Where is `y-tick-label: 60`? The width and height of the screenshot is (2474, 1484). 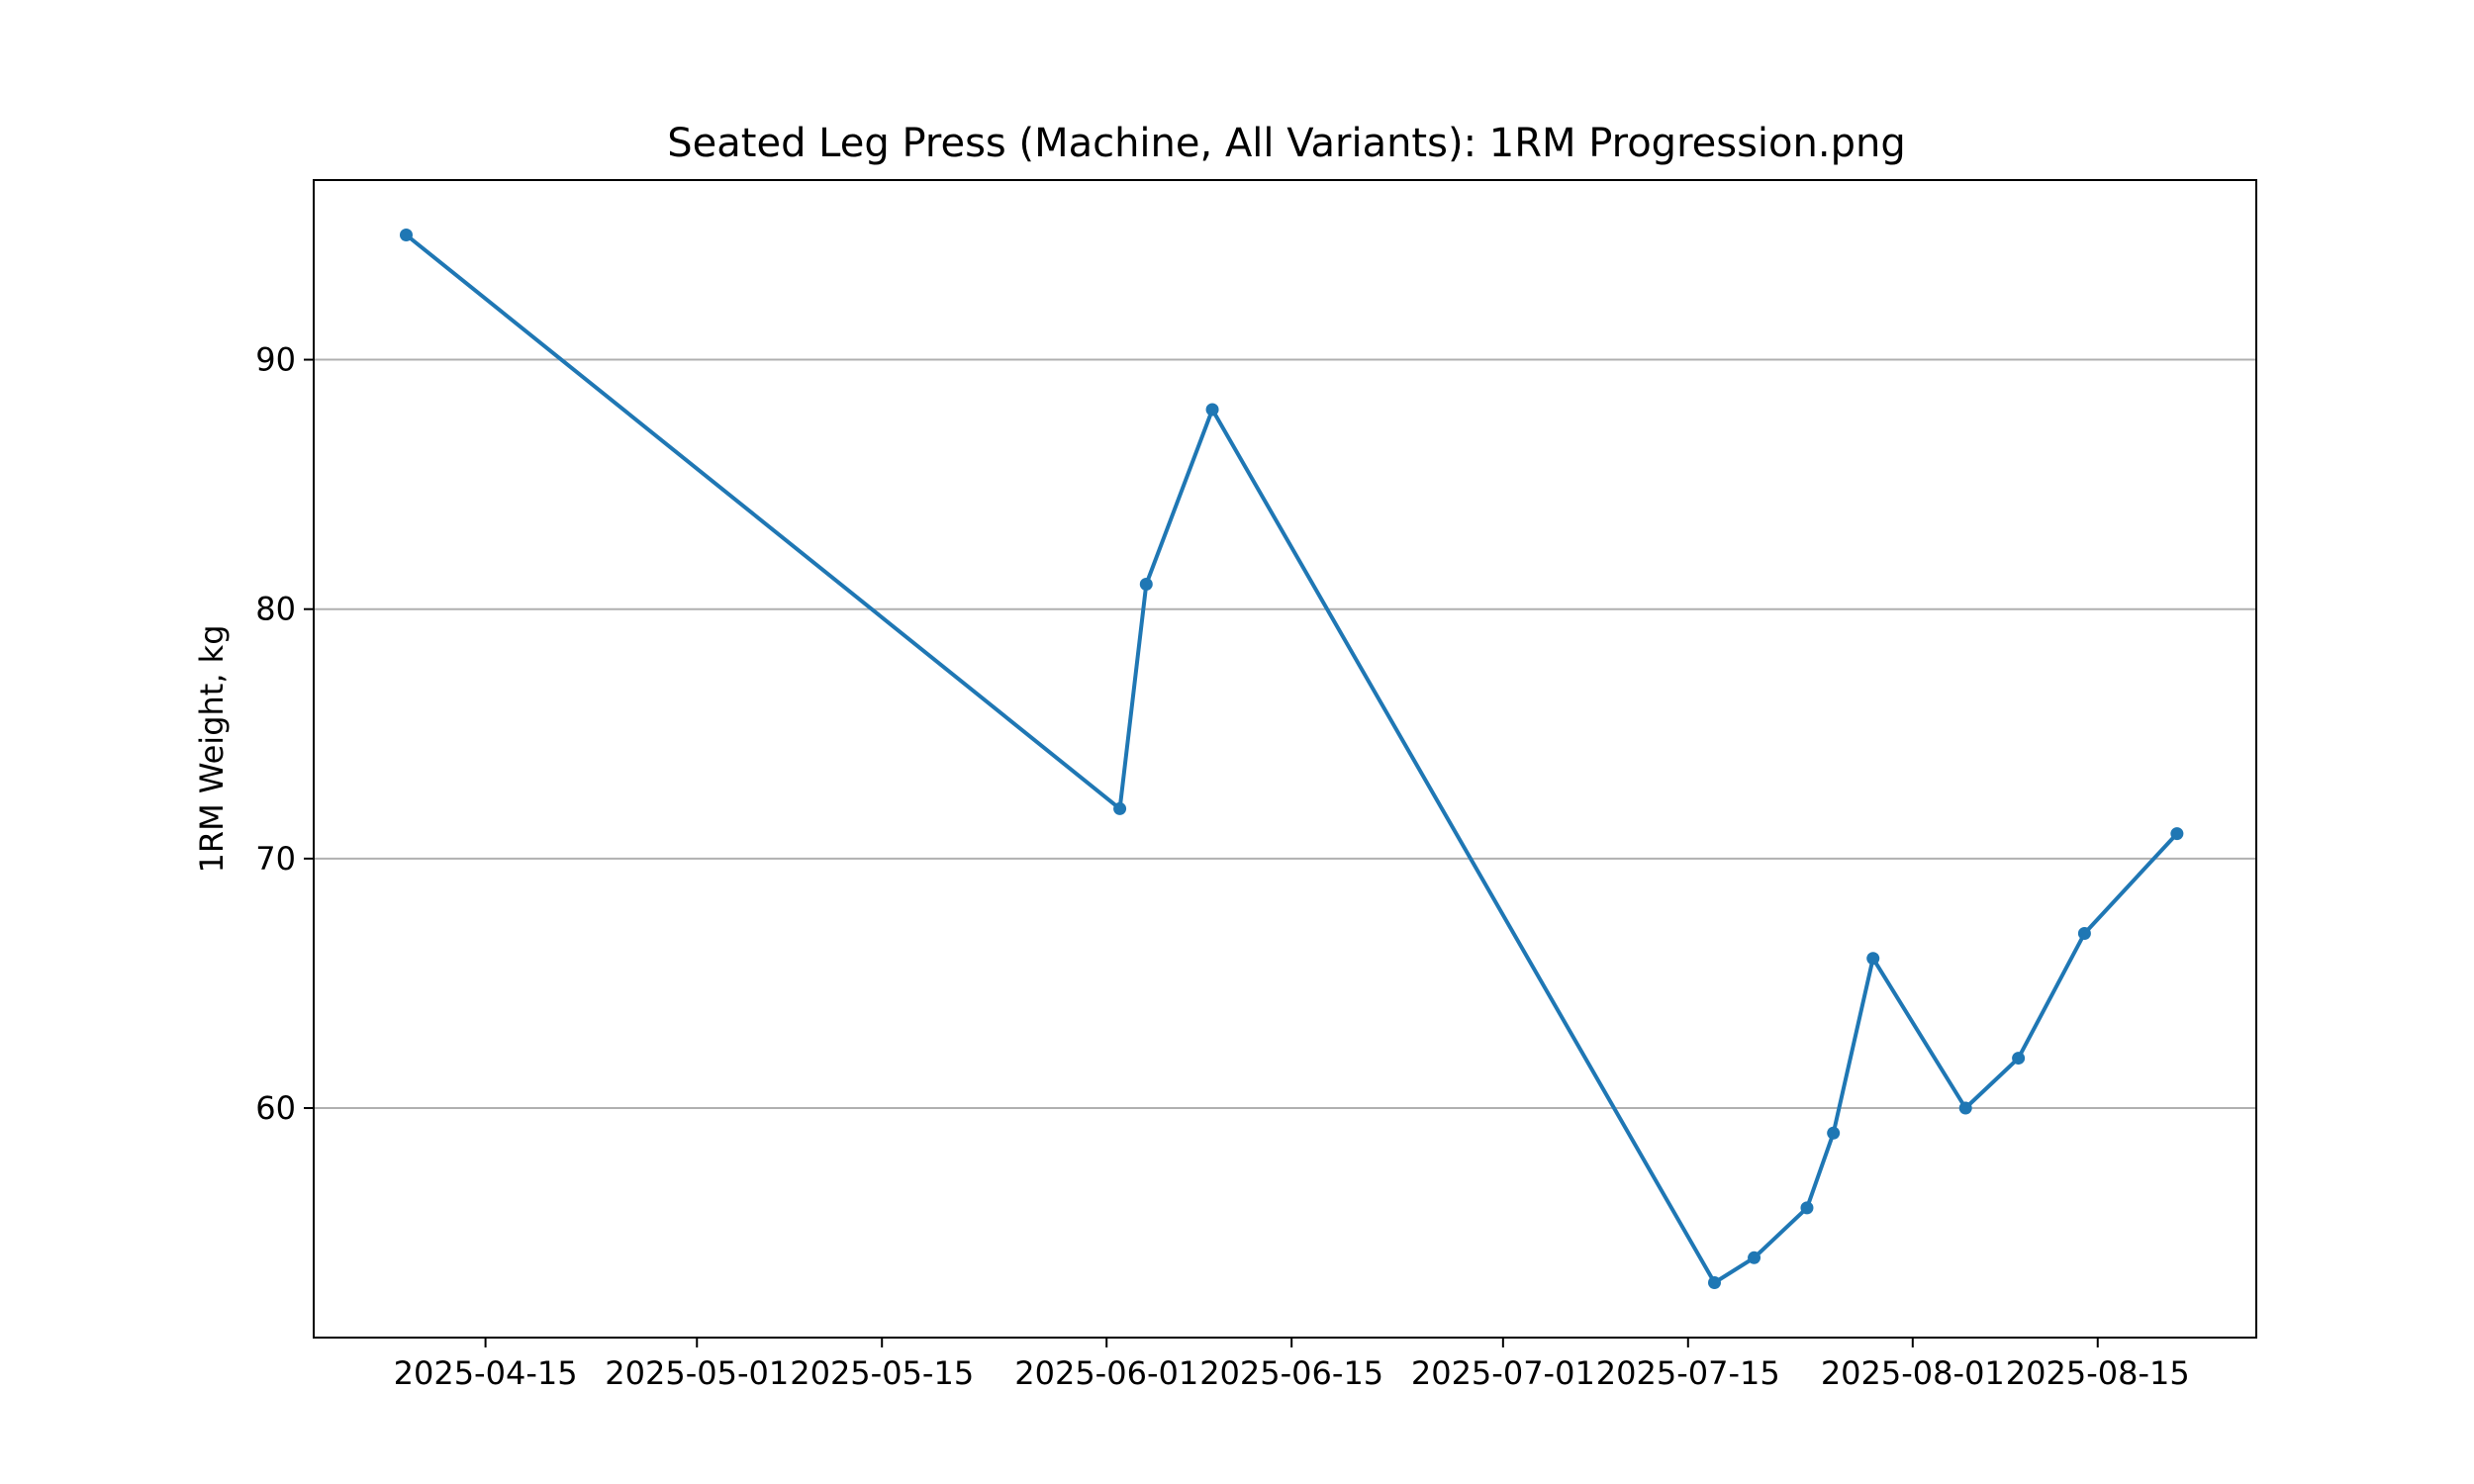
y-tick-label: 60 is located at coordinates (275, 1108).